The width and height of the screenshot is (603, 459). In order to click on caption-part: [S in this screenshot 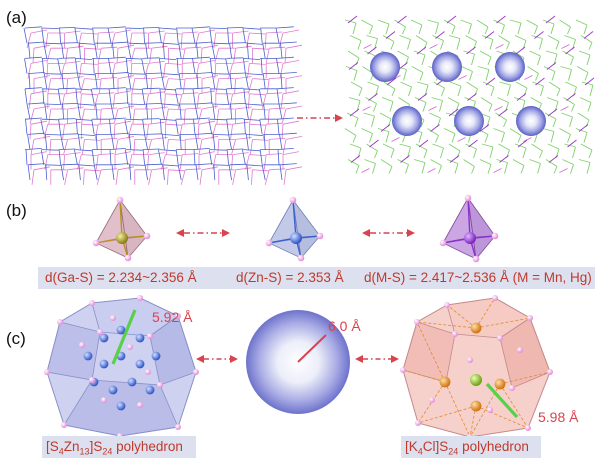, I will do `click(52, 446)`.